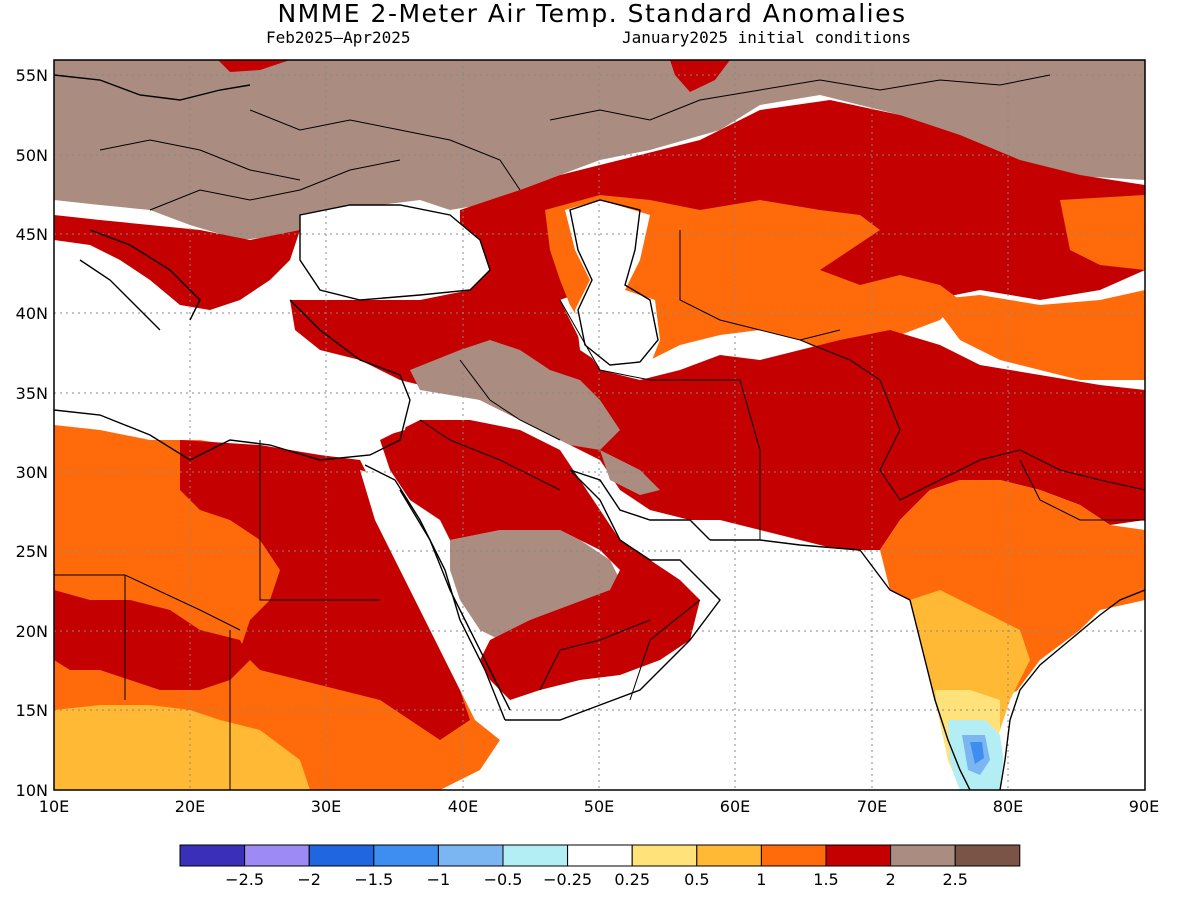  What do you see at coordinates (435, 605) in the screenshot?
I see `red-sea-white` at bounding box center [435, 605].